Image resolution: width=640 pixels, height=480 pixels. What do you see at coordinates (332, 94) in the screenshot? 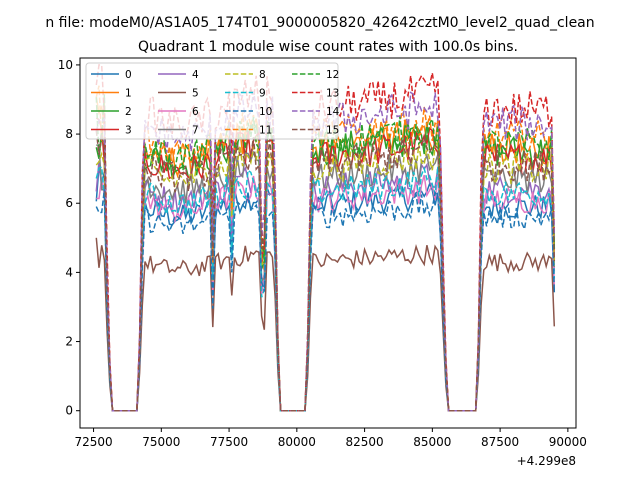
I see `legend-label-13: 13` at bounding box center [332, 94].